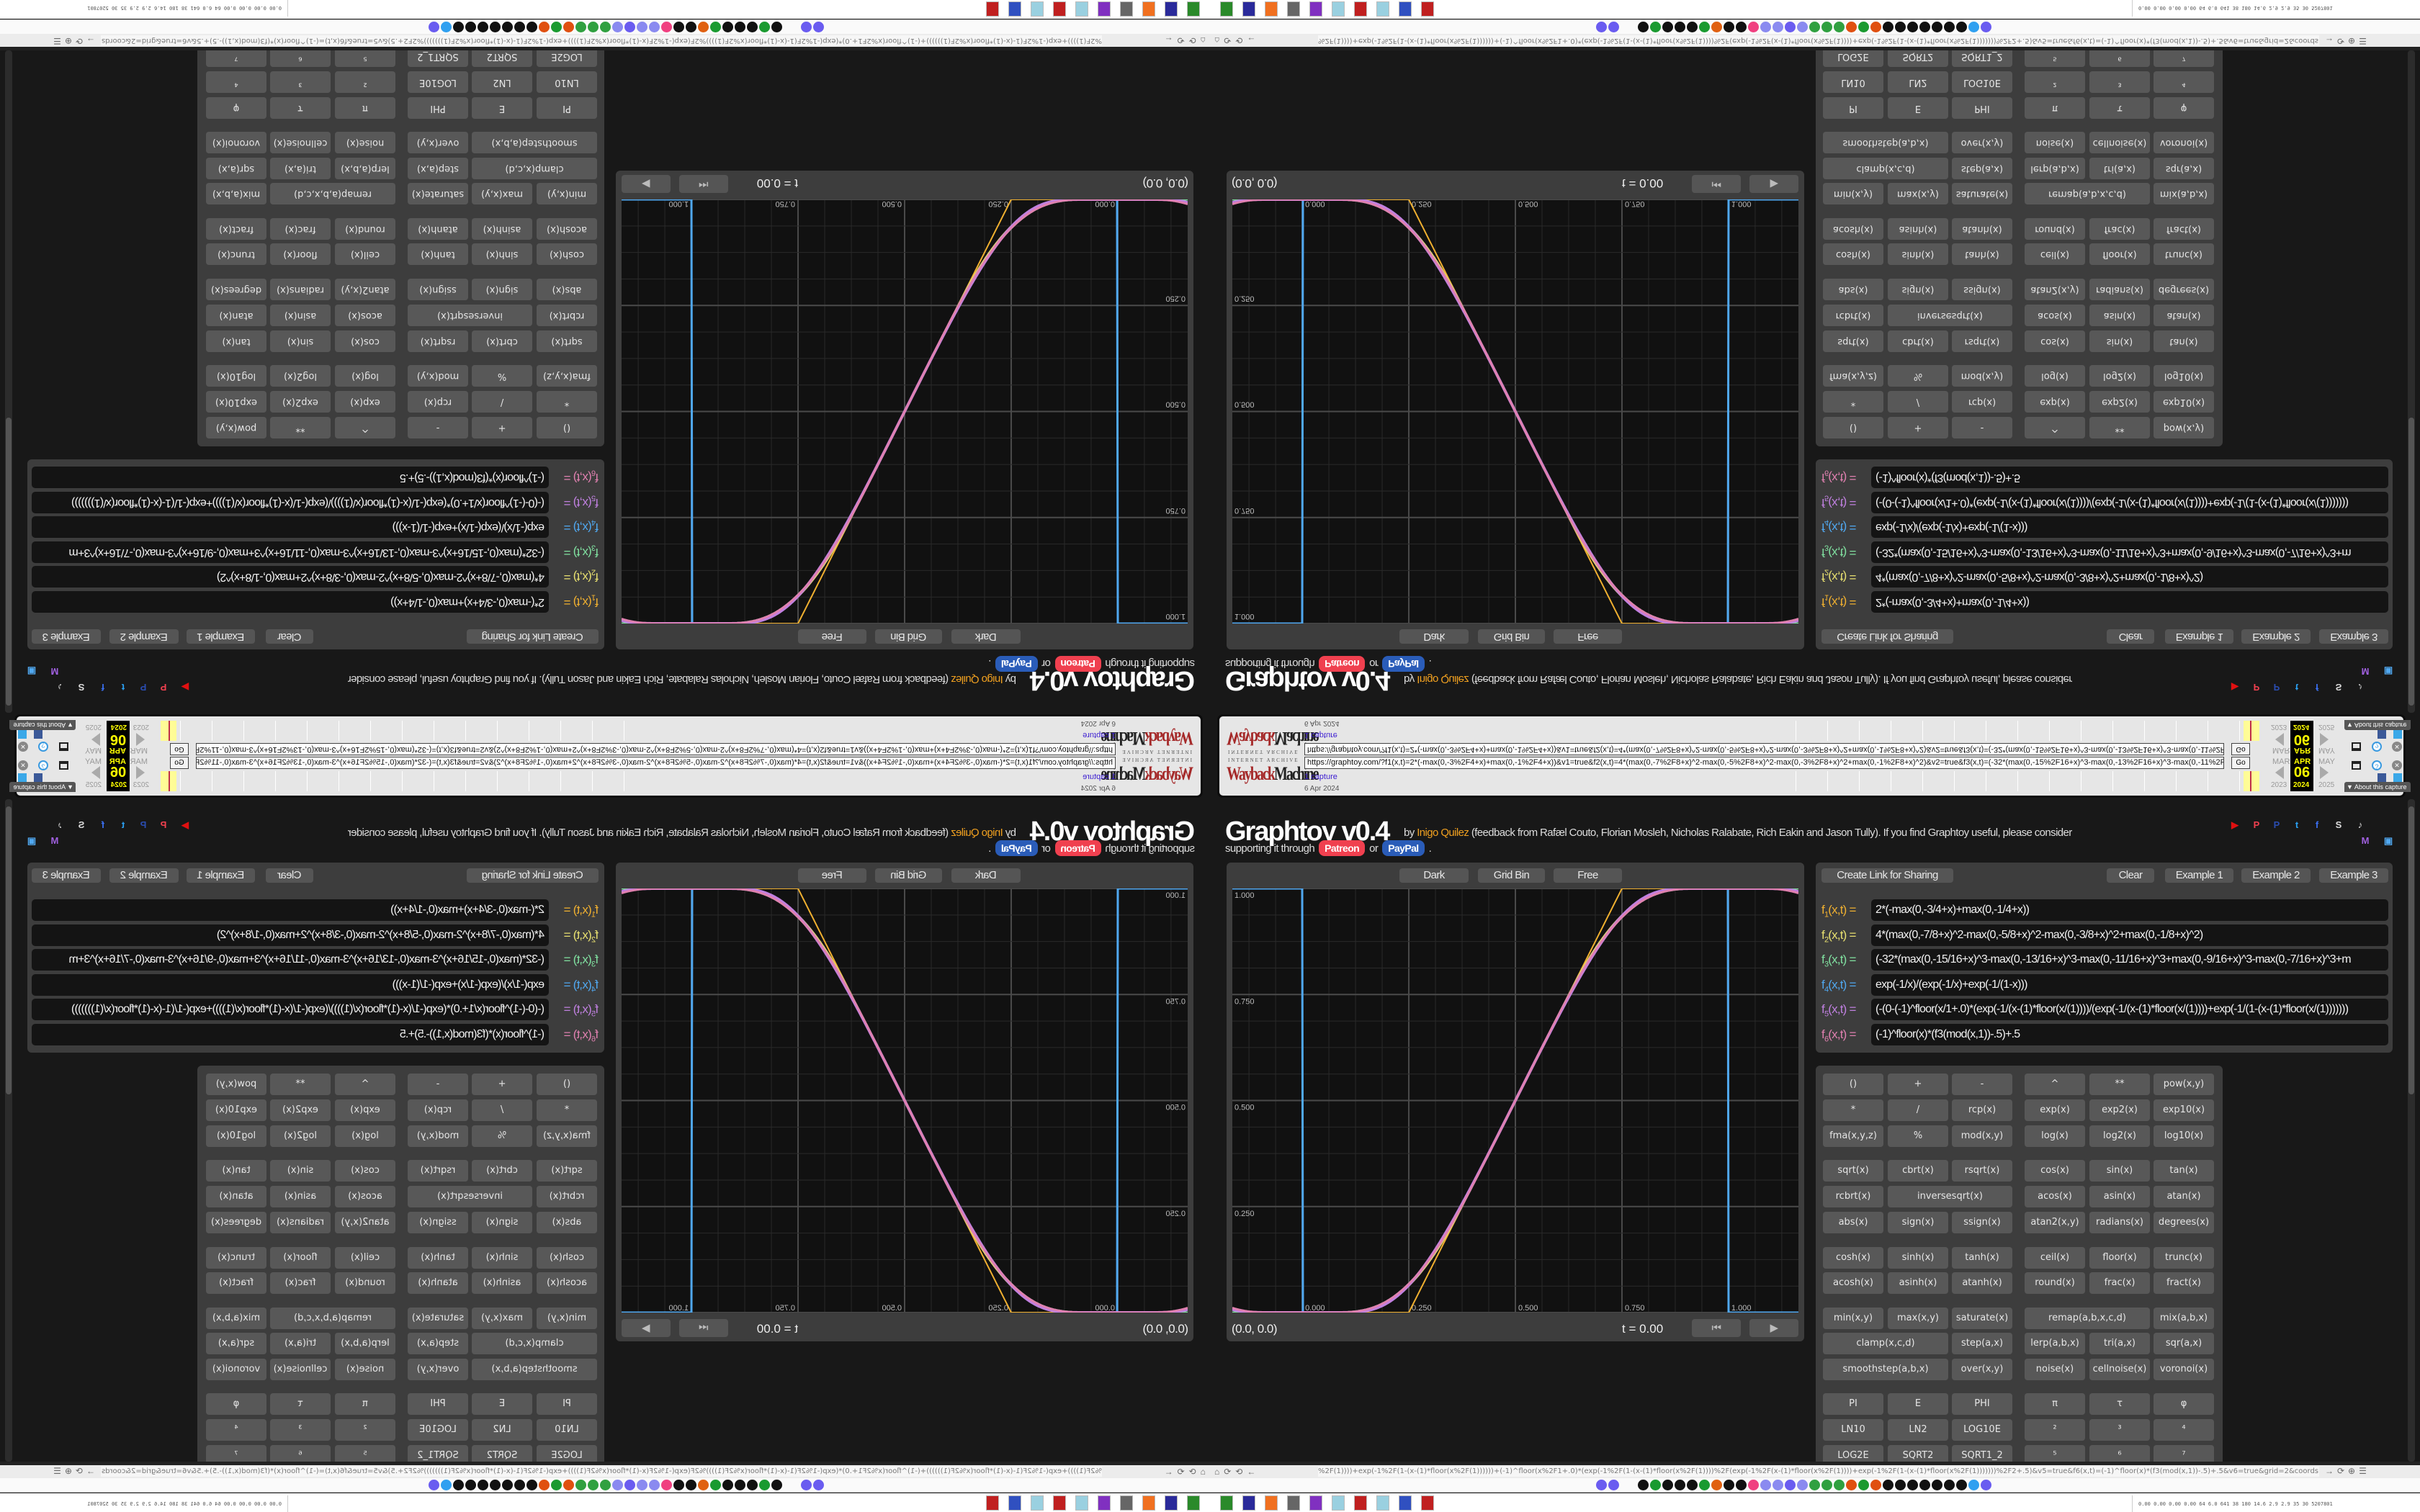  I want to click on paypal-icon: P, so click(2276, 824).